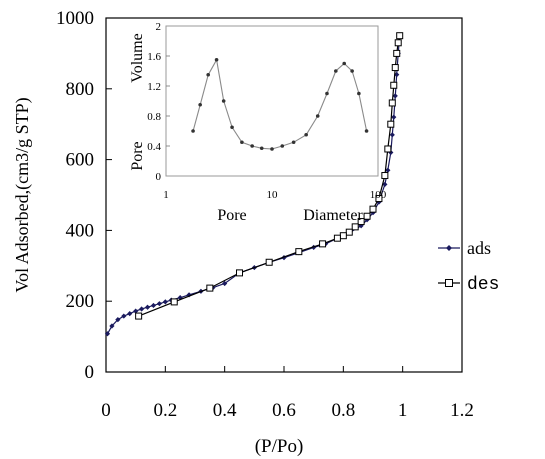 The image size is (545, 459). Describe the element at coordinates (403, 410) in the screenshot. I see `x-tick-label: 1` at that location.